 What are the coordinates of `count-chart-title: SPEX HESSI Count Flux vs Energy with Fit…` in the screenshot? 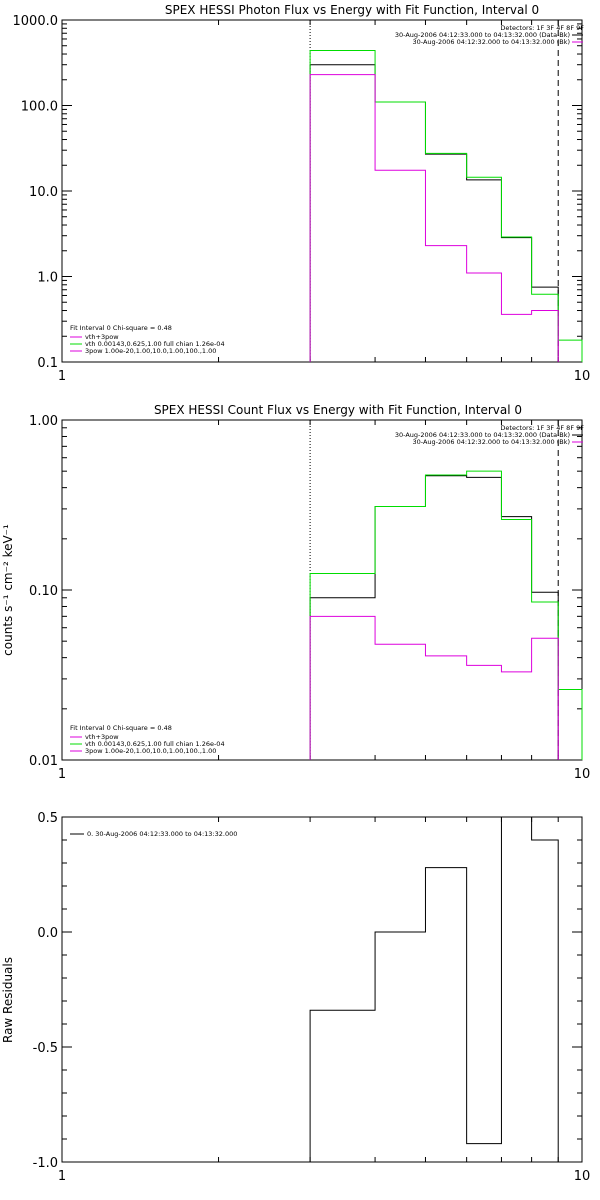 It's located at (338, 410).